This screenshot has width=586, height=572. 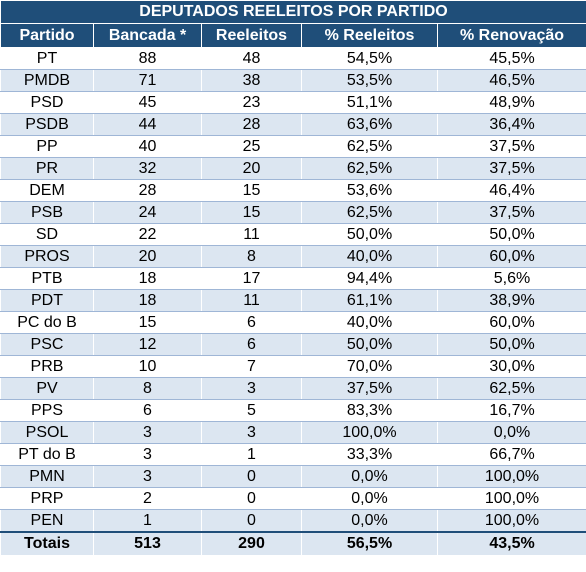 What do you see at coordinates (511, 35) in the screenshot?
I see `column-header-pct-renovacao: % Renovação` at bounding box center [511, 35].